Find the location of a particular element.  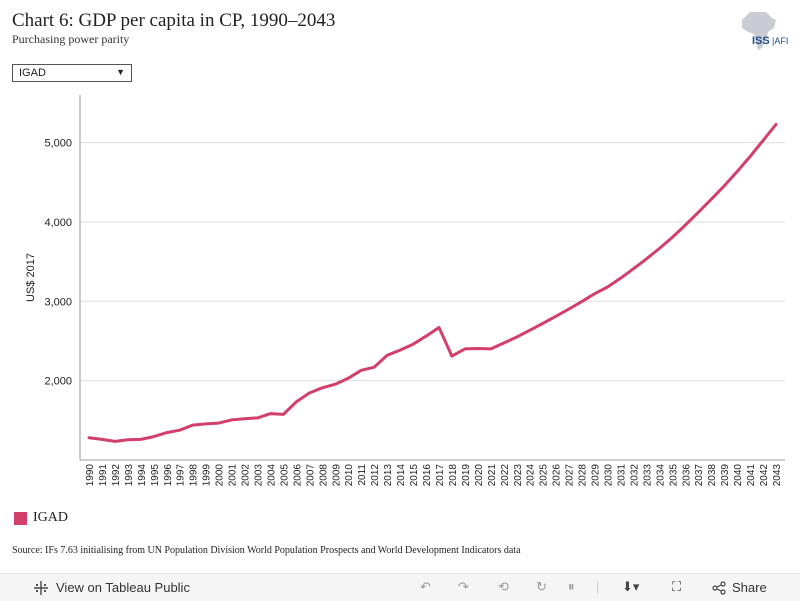

x-tick-label: 2005 is located at coordinates (284, 475).